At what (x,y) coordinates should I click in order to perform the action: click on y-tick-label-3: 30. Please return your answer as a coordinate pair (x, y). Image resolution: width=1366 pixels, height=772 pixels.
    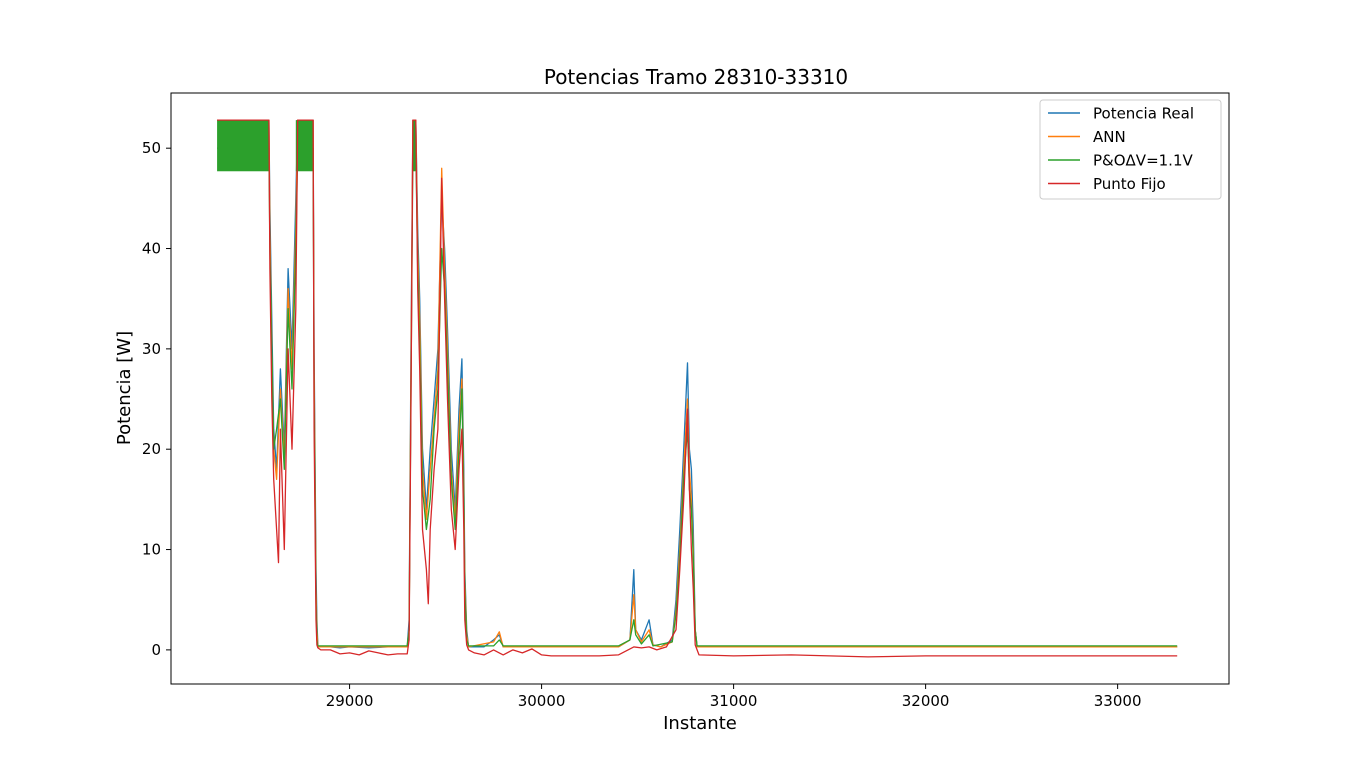
    Looking at the image, I should click on (151, 349).